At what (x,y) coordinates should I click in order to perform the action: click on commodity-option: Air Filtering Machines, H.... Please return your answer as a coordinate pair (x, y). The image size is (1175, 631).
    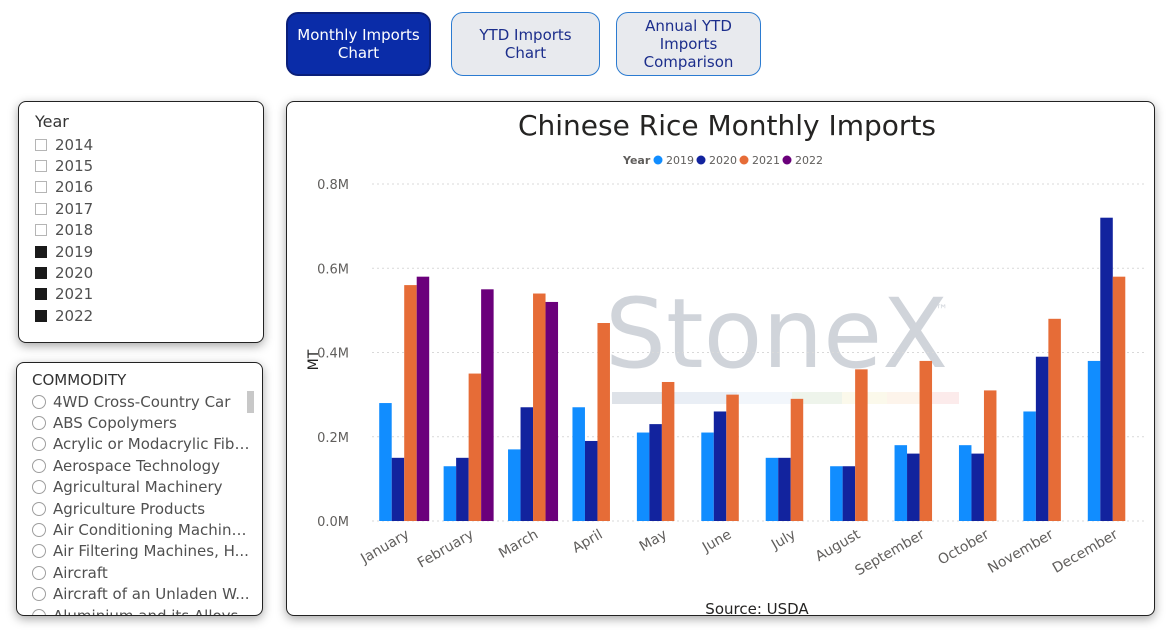
    Looking at the image, I should click on (147, 551).